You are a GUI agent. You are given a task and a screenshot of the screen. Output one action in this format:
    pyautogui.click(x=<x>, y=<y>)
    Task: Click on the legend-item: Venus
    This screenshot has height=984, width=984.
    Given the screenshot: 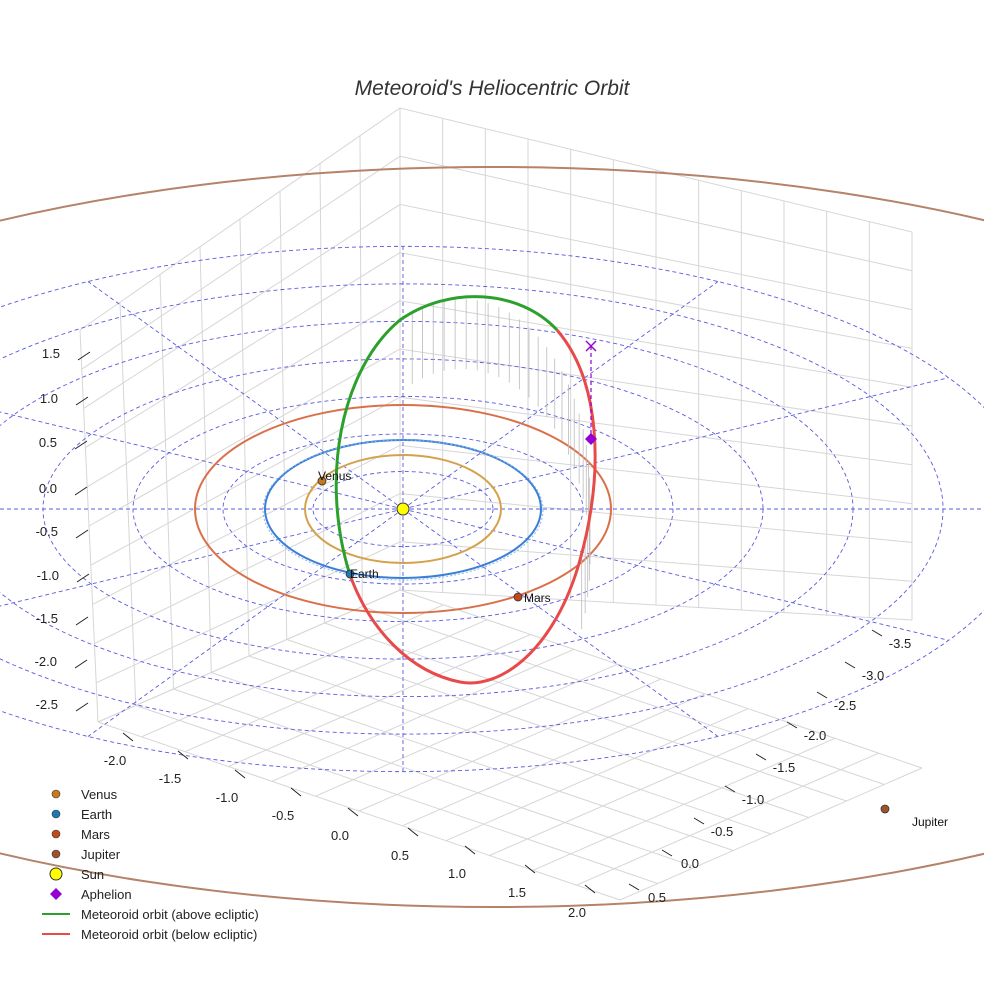 What is the action you would take?
    pyautogui.click(x=84, y=794)
    